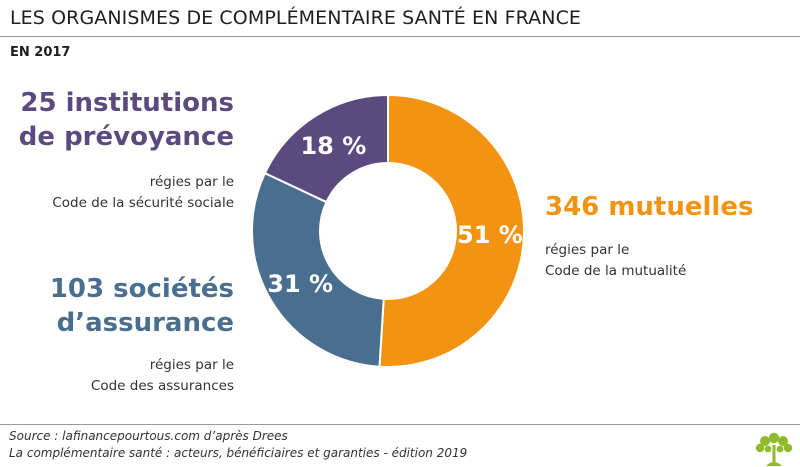 This screenshot has width=800, height=467. I want to click on societes-desc-line-2: Code des assurances, so click(162, 386).